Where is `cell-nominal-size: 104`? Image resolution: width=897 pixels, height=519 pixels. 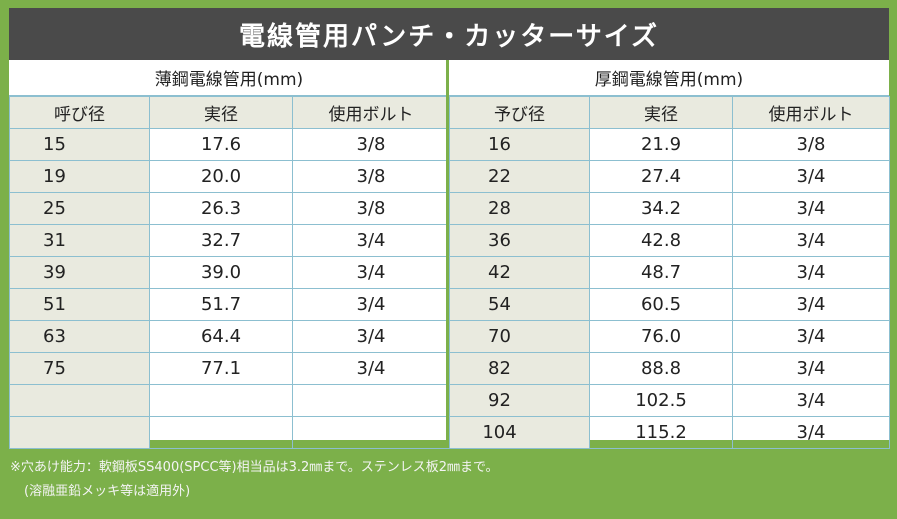
cell-nominal-size: 104 is located at coordinates (519, 432).